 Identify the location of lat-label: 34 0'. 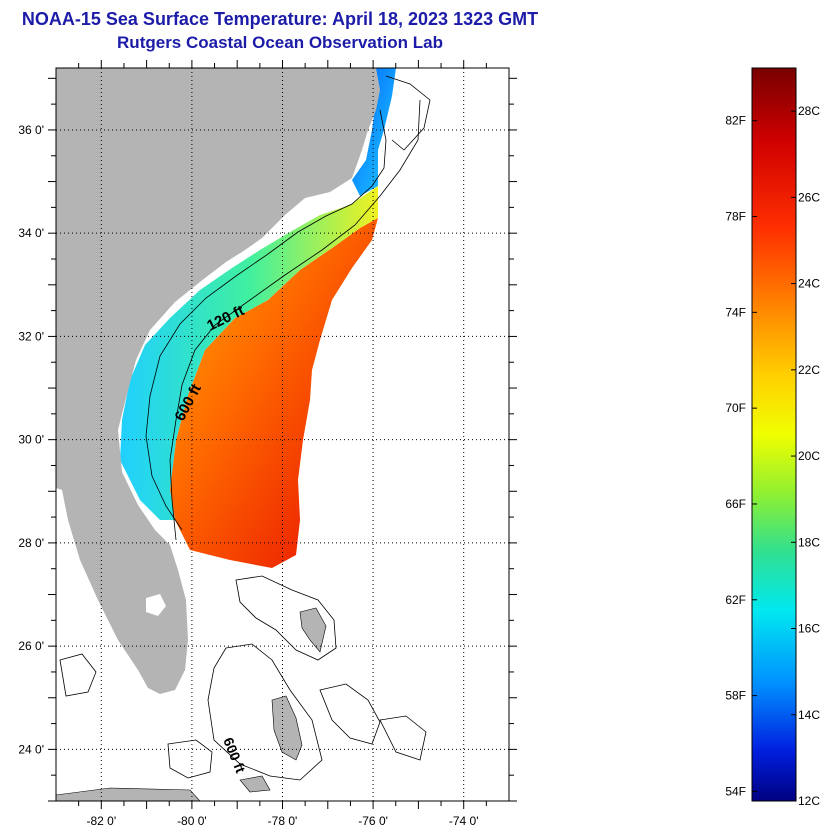
(31, 233).